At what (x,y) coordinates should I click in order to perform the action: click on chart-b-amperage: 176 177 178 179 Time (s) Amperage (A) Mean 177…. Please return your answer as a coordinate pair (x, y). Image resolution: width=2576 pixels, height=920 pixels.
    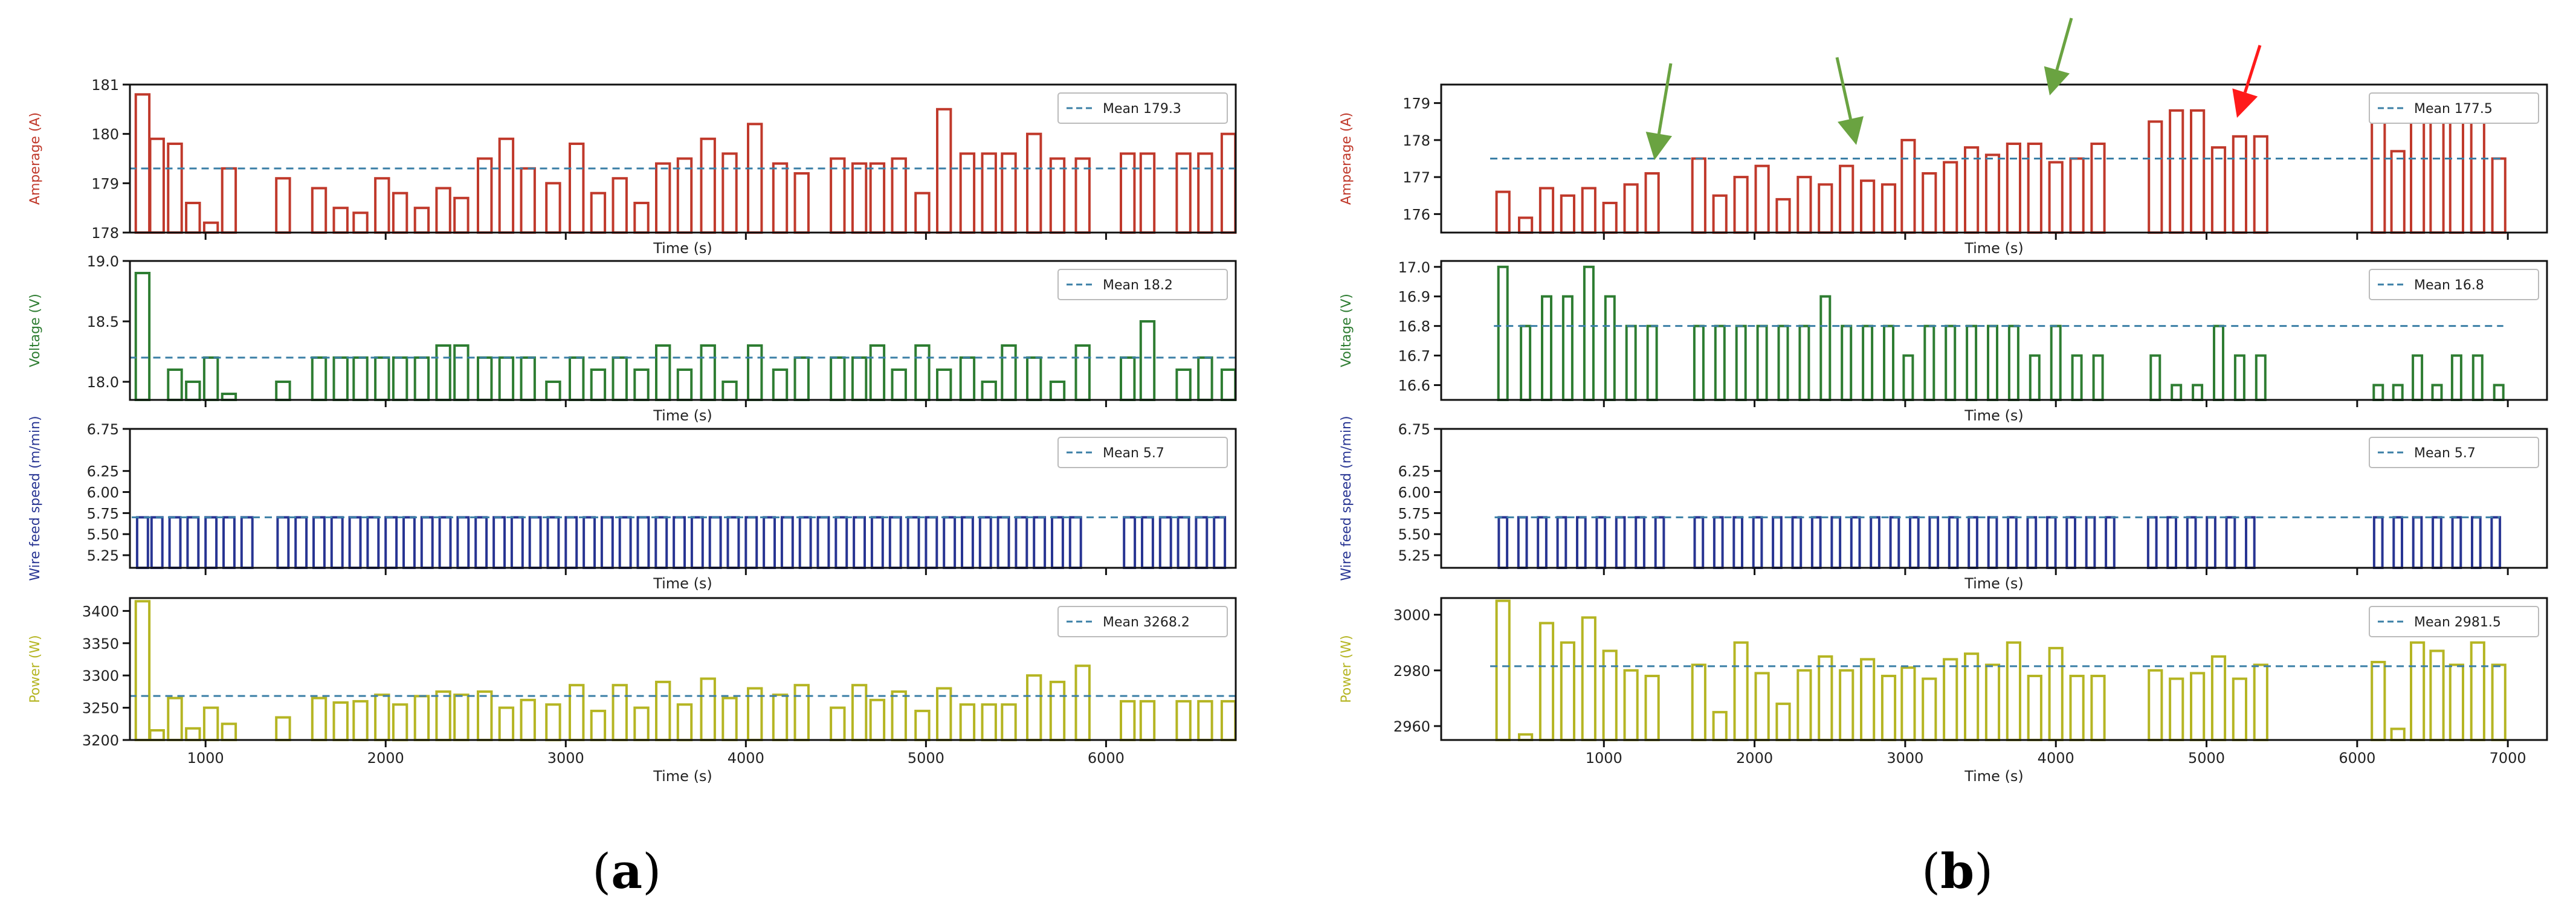
    Looking at the image, I should click on (1944, 170).